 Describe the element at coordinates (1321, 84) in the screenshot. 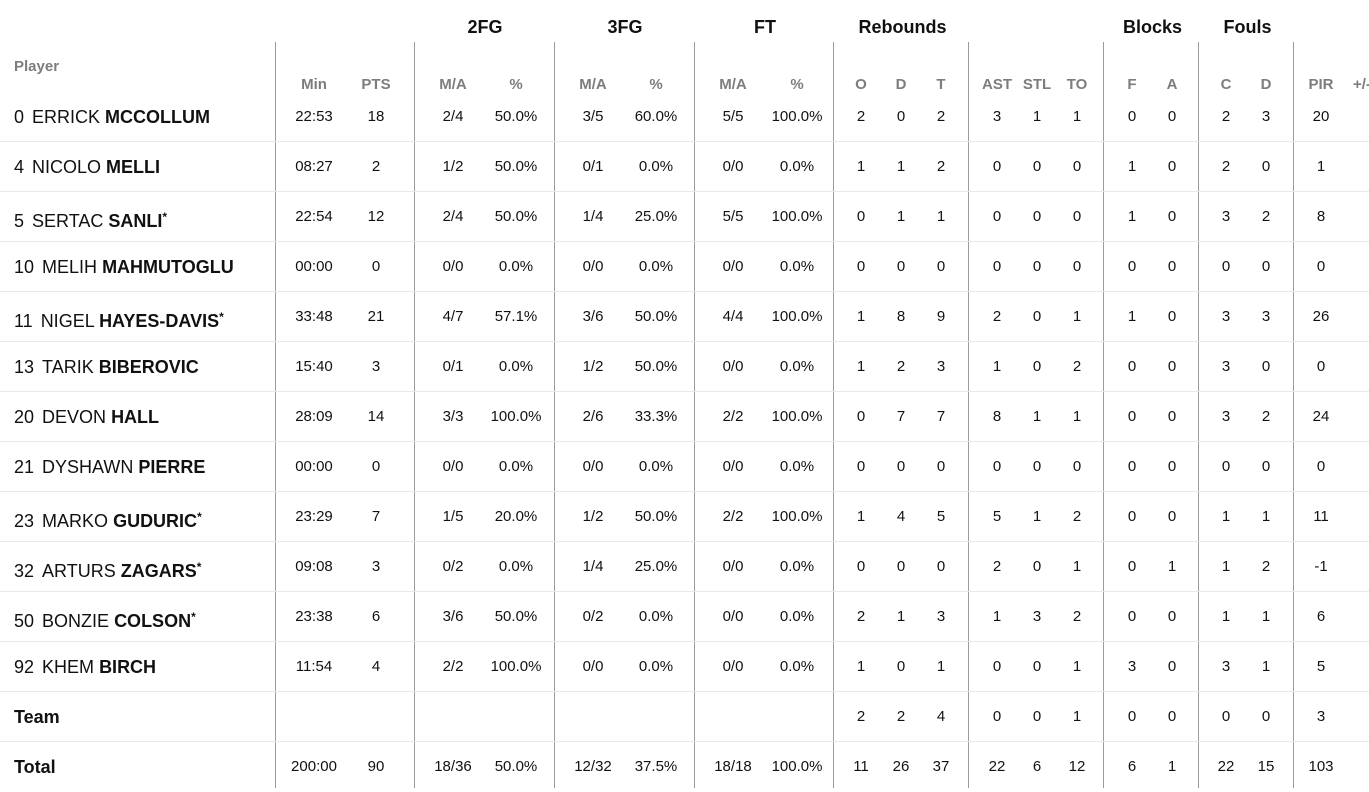

I see `column-header-pir: PIR` at that location.